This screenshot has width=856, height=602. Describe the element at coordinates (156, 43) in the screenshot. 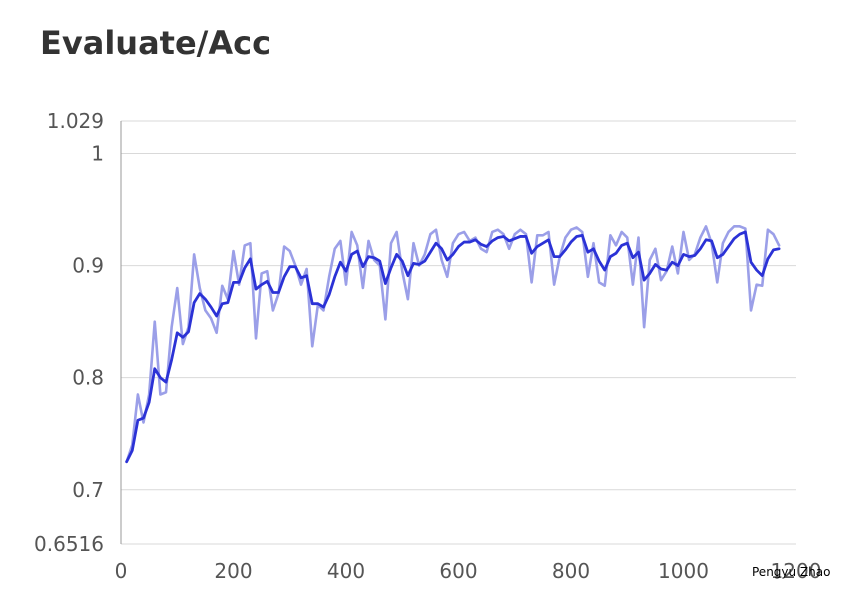

I see `chart-title: Evaluate/Acc` at that location.